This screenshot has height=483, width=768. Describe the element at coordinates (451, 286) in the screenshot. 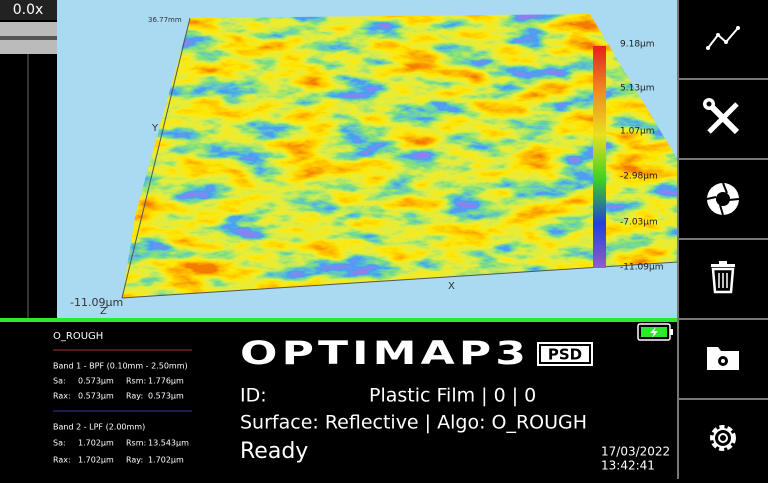

I see `x-axis-label: X` at that location.